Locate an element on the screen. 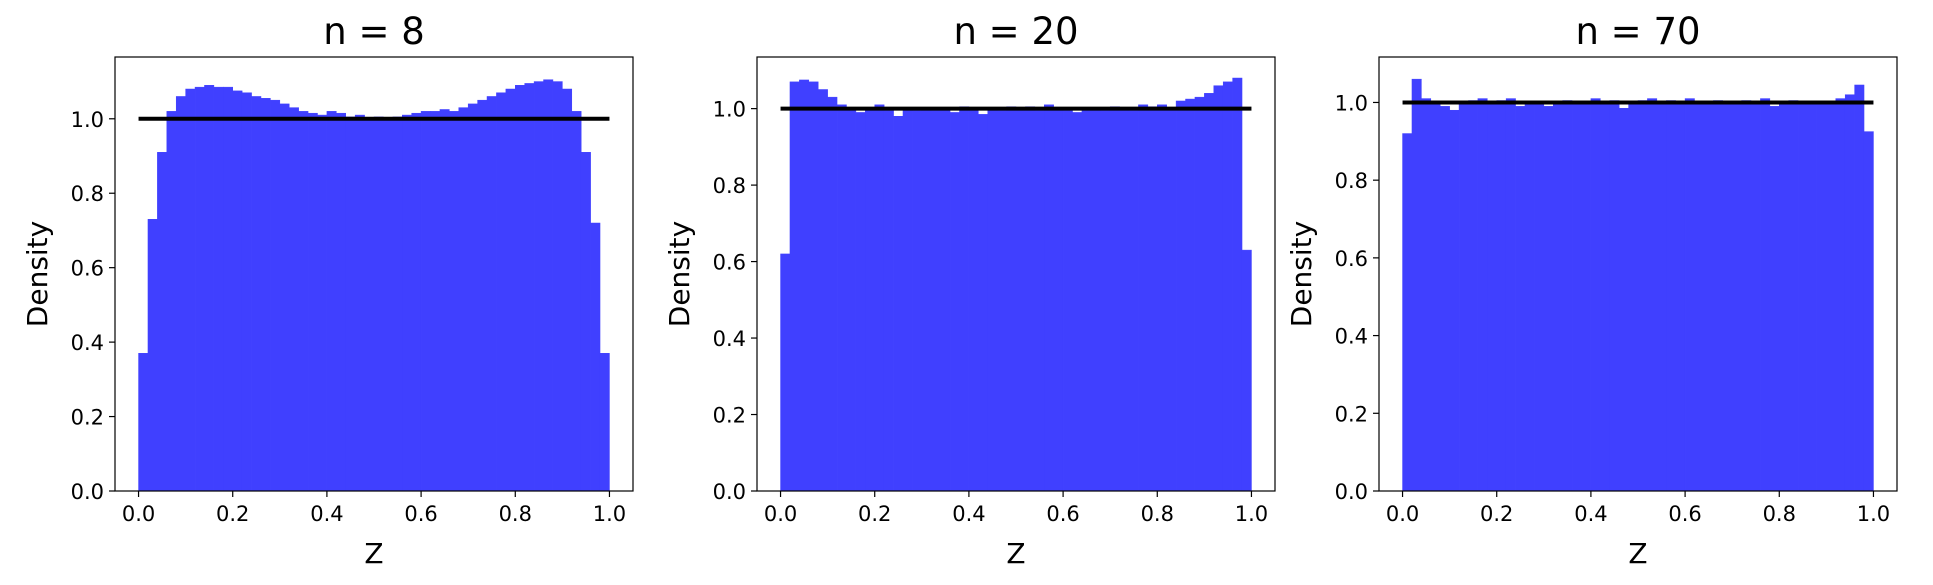 This screenshot has height=585, width=1933. x-axis-label: Z is located at coordinates (373, 553).